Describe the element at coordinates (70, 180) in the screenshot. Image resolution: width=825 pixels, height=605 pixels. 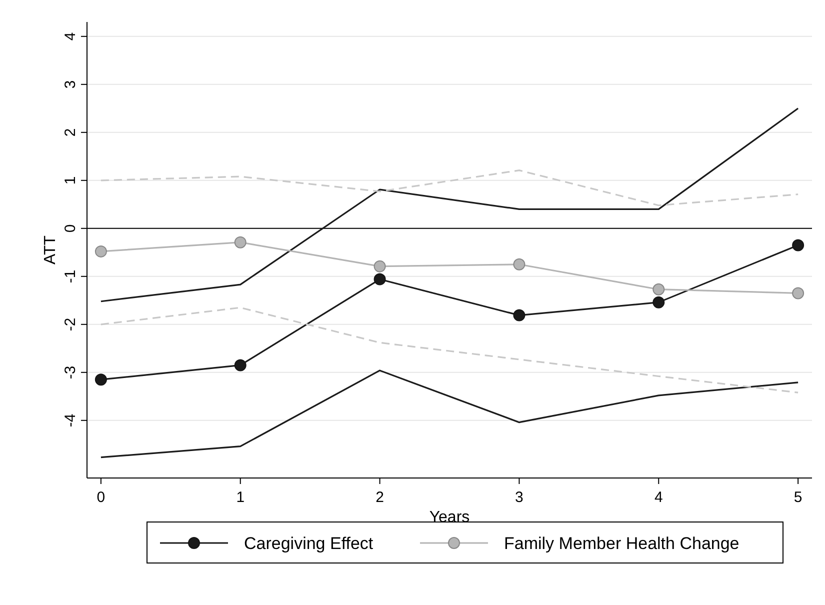
I see `y-tick-label: 1` at that location.